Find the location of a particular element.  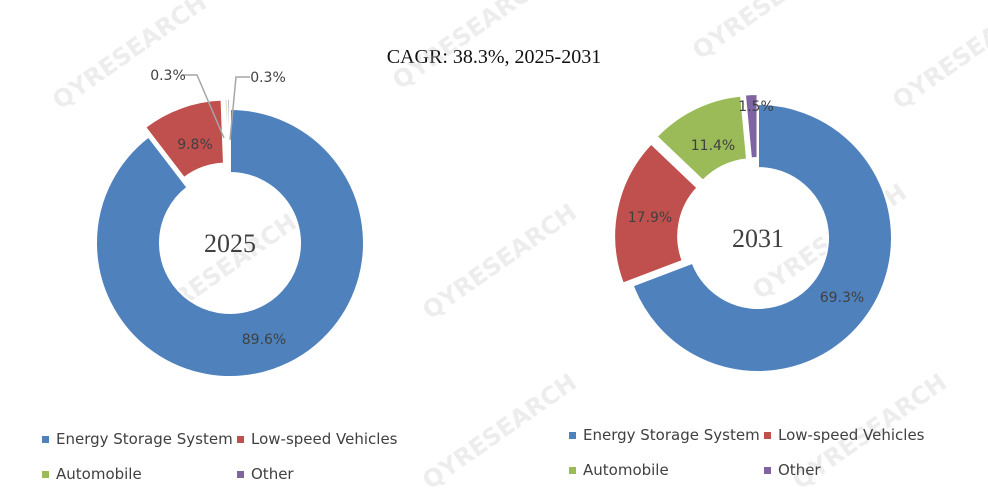

chart-title: CAGR: 38.3%, 2025-2031 is located at coordinates (494, 57).